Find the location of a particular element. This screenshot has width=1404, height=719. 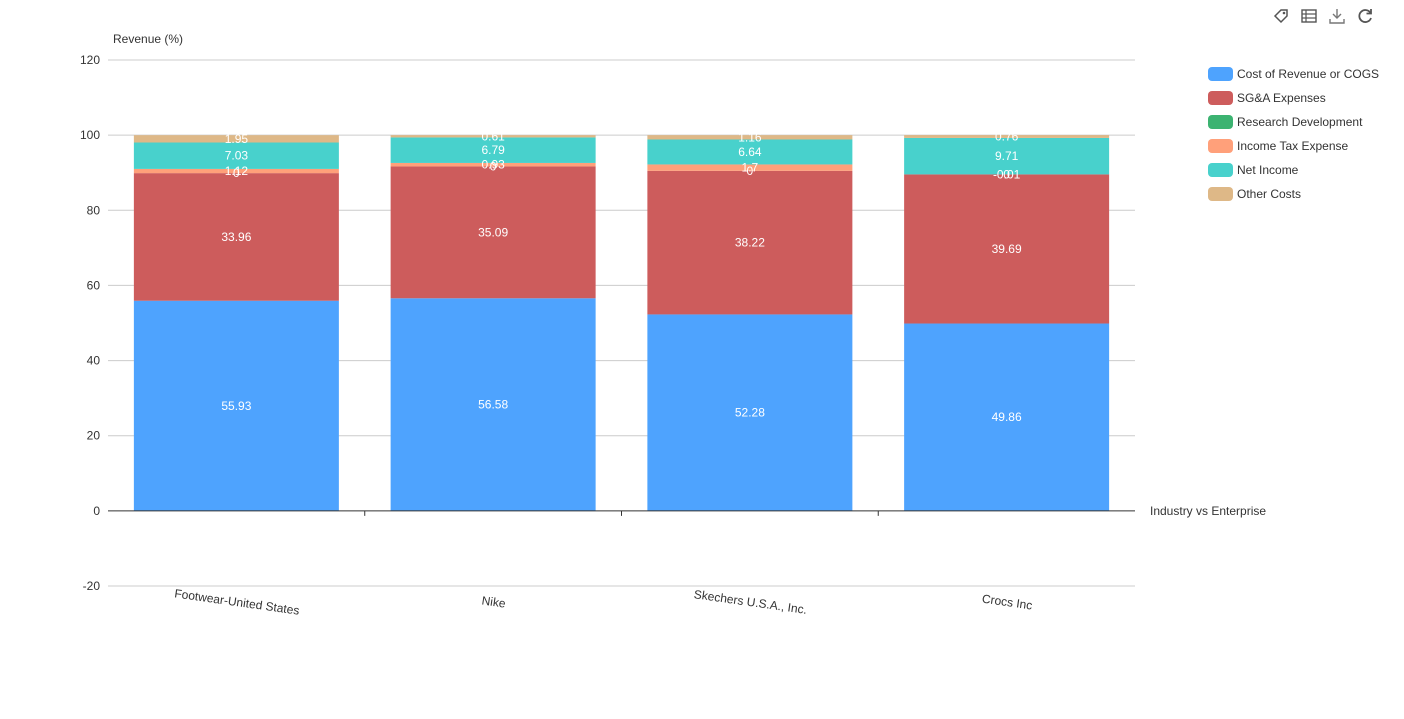

refresh-icon is located at coordinates (1365, 16).